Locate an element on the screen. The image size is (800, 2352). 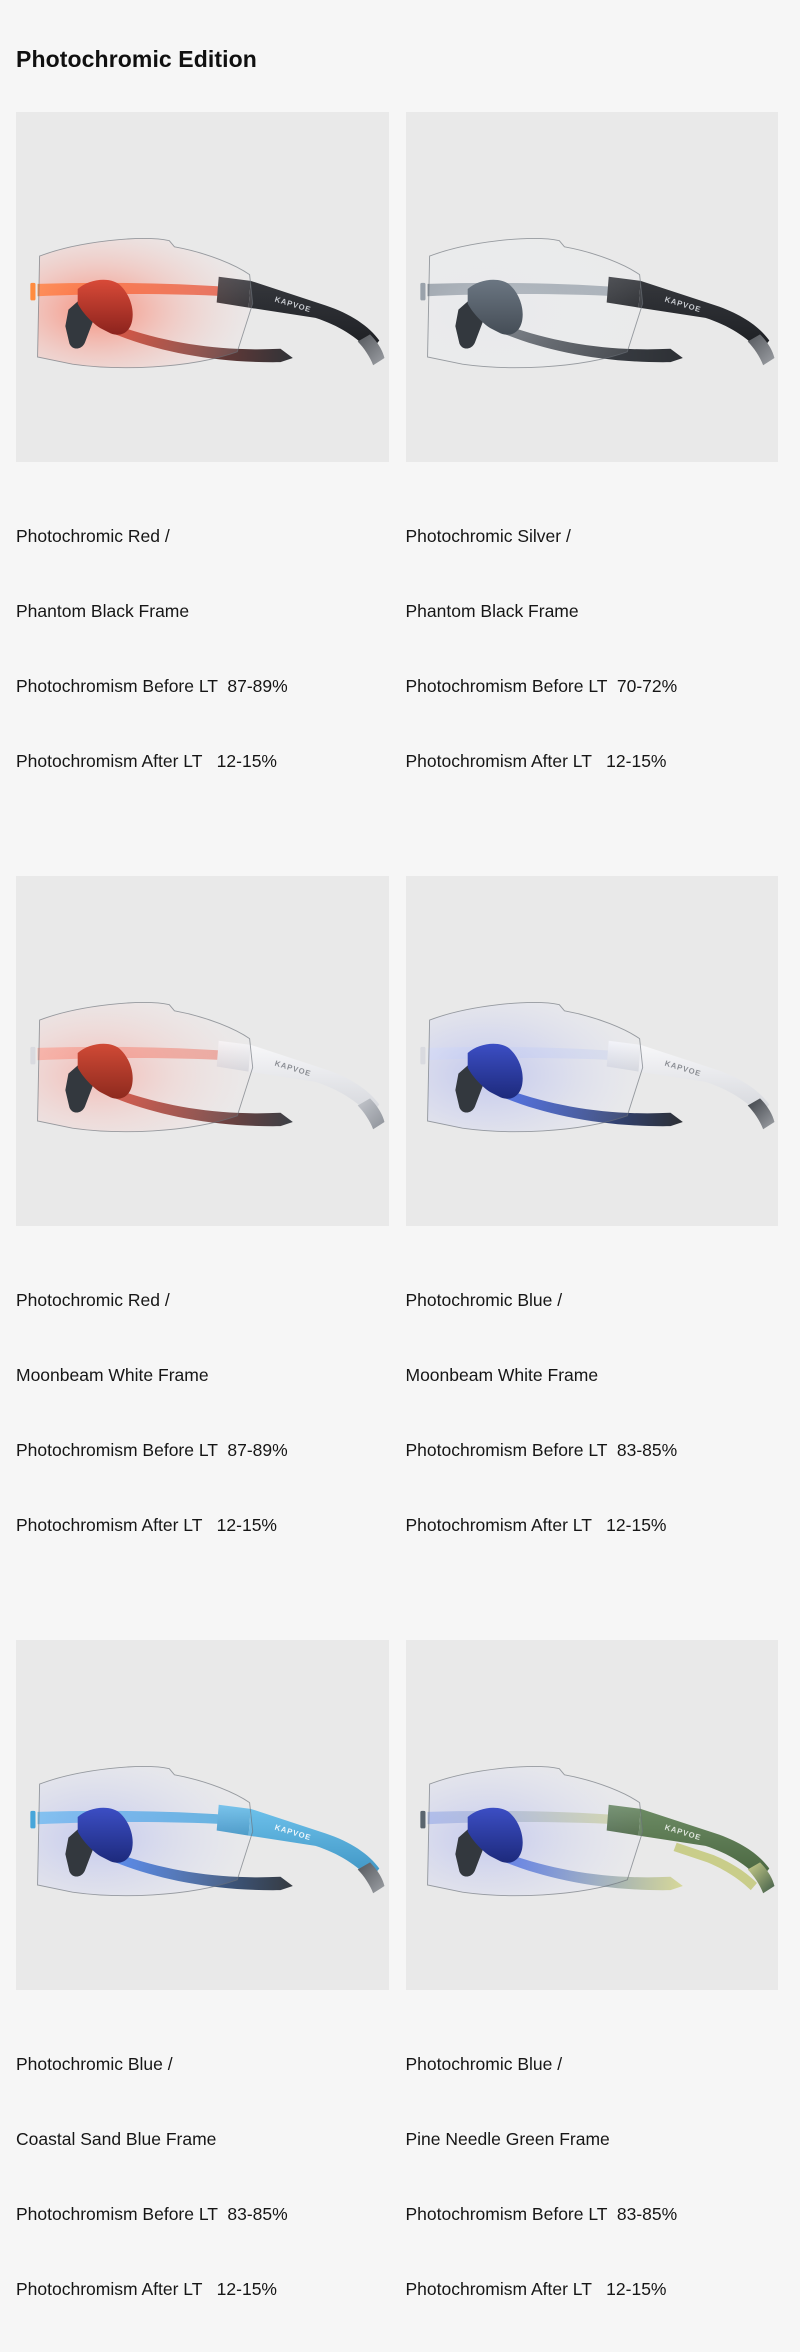
product-image-photochromic-red-moonbeam-white: KAPVOE is located at coordinates (202, 1051).